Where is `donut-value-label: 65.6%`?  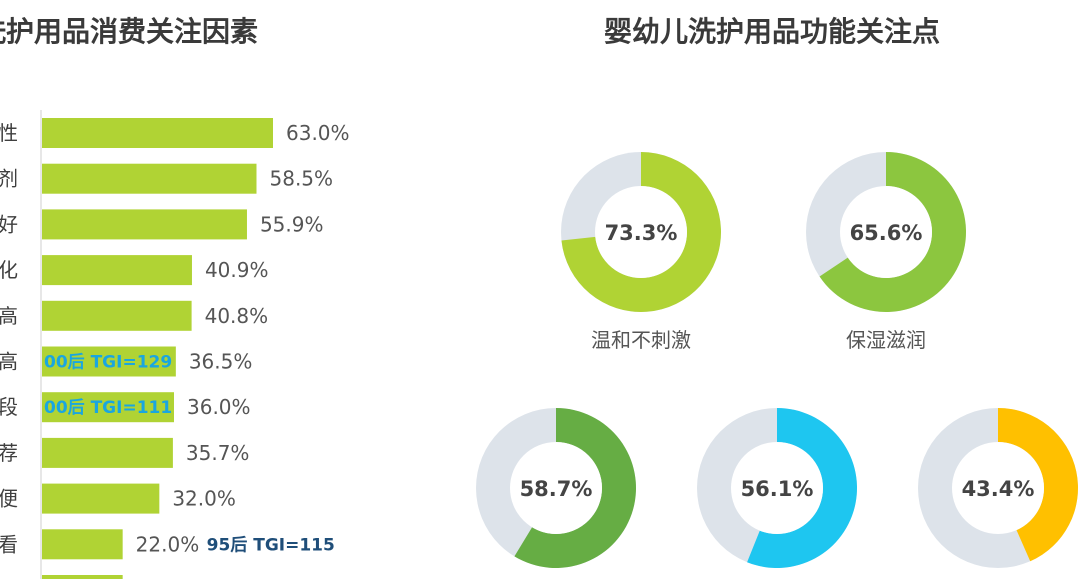
donut-value-label: 65.6% is located at coordinates (886, 233).